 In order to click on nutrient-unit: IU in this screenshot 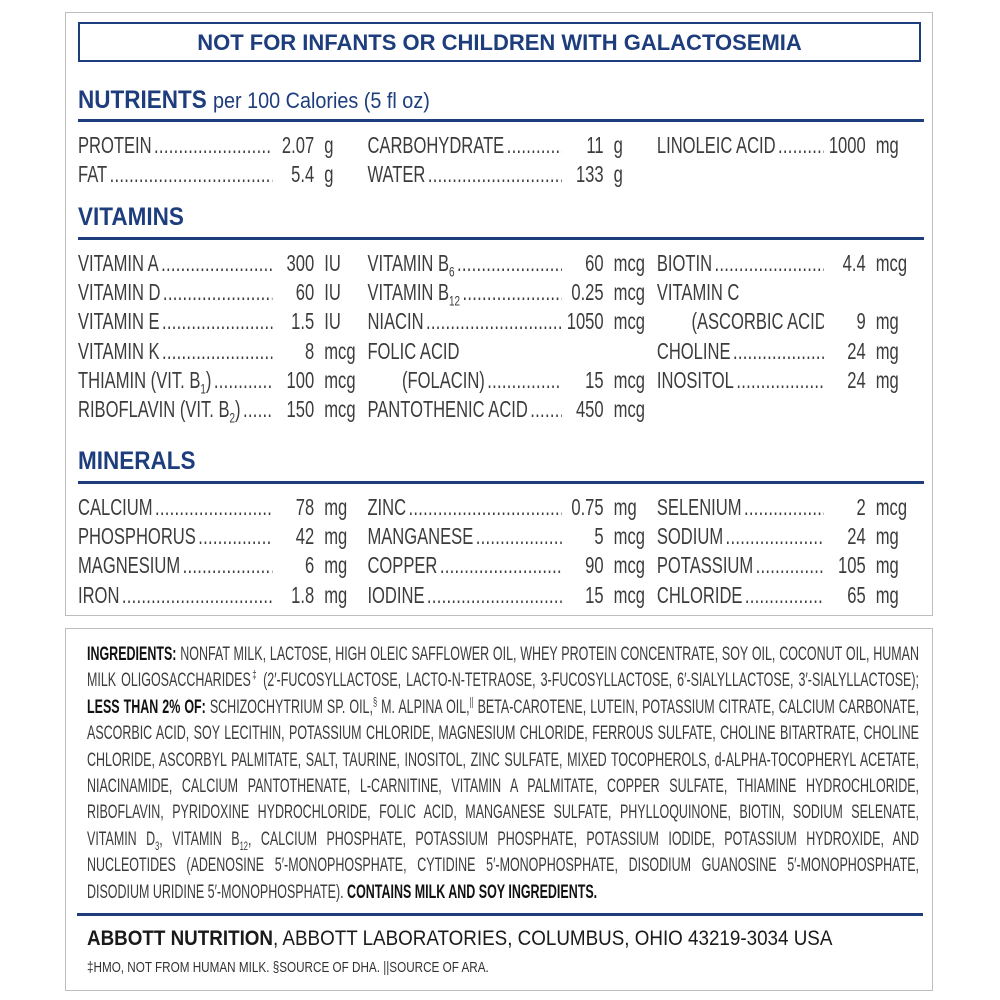, I will do `click(332, 263)`.